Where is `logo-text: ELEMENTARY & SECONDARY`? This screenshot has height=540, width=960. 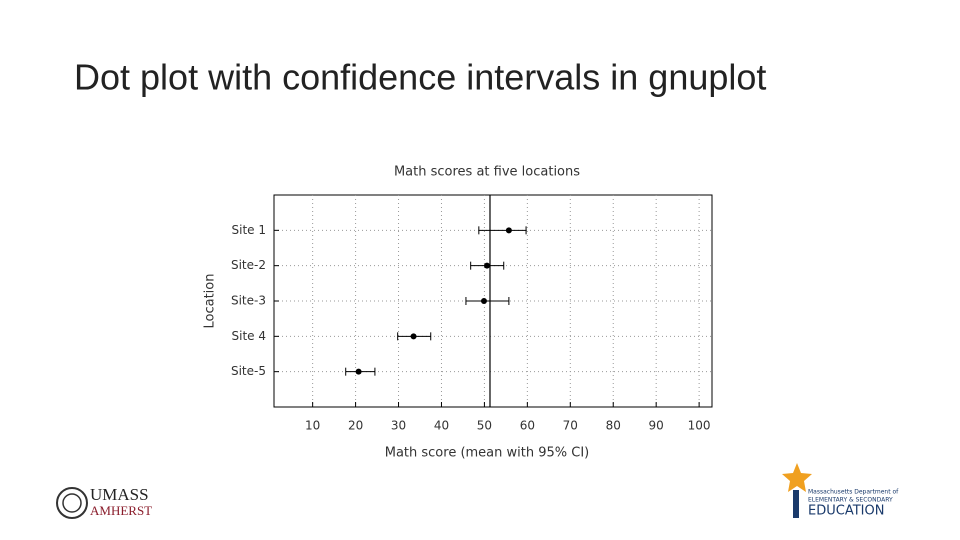
logo-text: ELEMENTARY & SECONDARY is located at coordinates (850, 500).